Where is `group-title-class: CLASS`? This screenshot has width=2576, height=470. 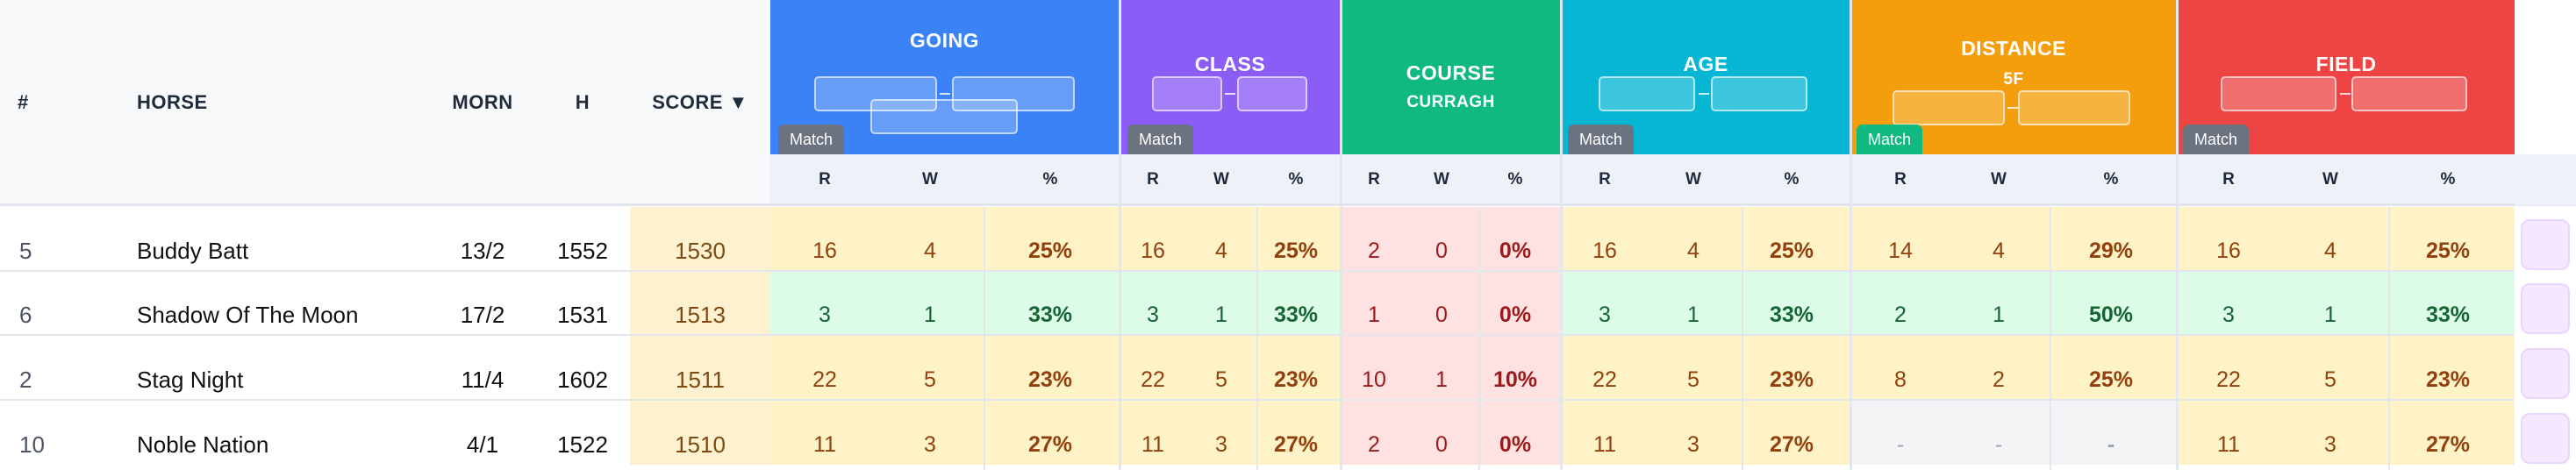 group-title-class: CLASS is located at coordinates (1230, 64).